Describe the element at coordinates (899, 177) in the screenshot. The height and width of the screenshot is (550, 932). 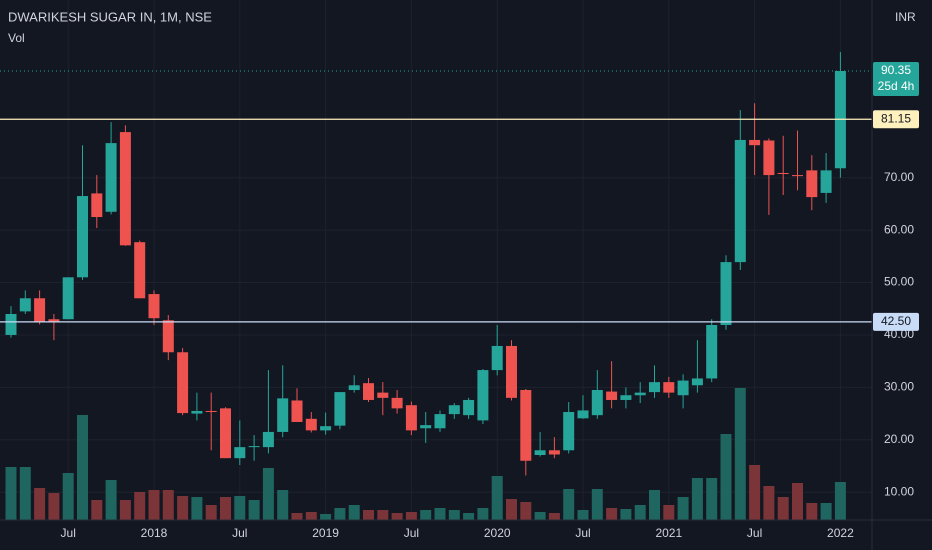
I see `y-tick-label: 70.00` at that location.